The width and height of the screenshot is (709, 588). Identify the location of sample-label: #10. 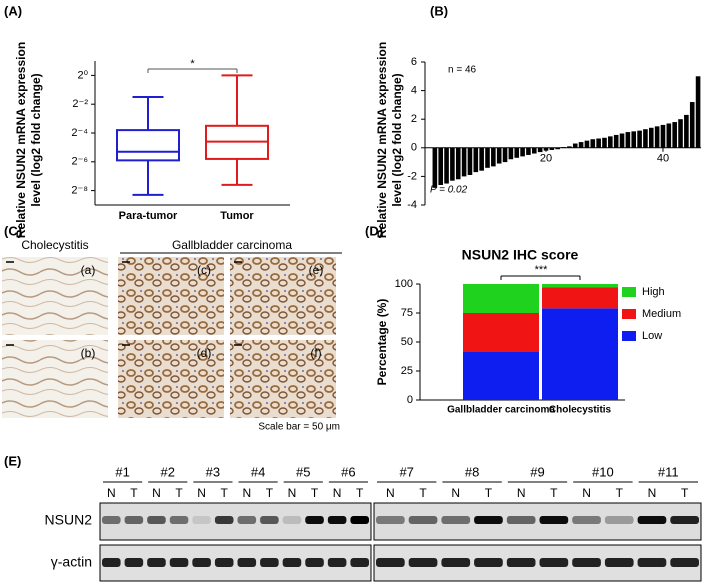
(603, 471).